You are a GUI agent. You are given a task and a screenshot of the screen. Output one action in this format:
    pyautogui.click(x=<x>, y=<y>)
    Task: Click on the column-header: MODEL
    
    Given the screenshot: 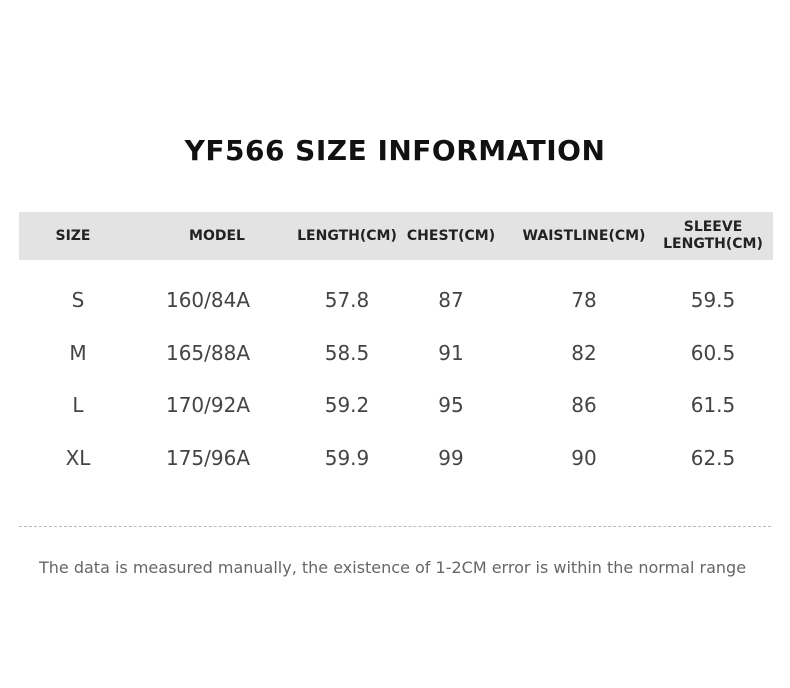 What is the action you would take?
    pyautogui.click(x=217, y=236)
    